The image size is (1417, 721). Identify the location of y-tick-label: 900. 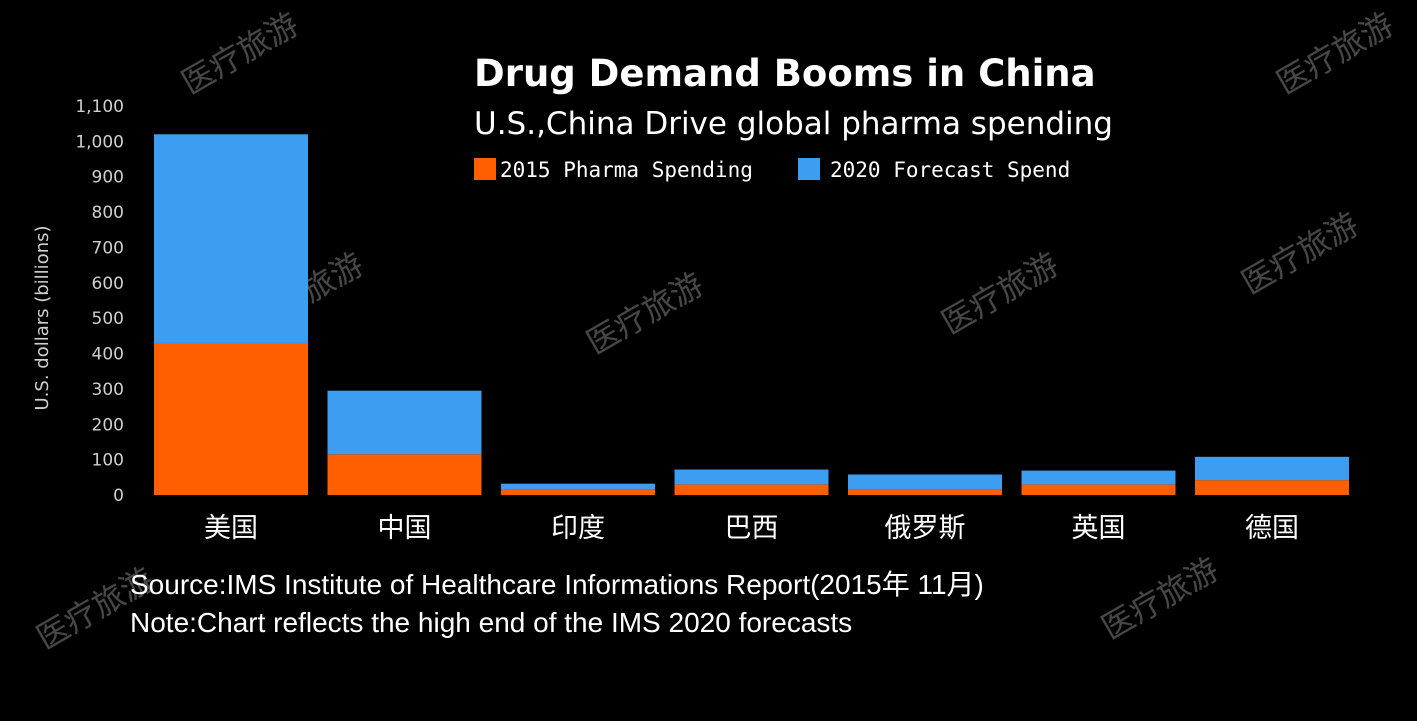
(108, 178).